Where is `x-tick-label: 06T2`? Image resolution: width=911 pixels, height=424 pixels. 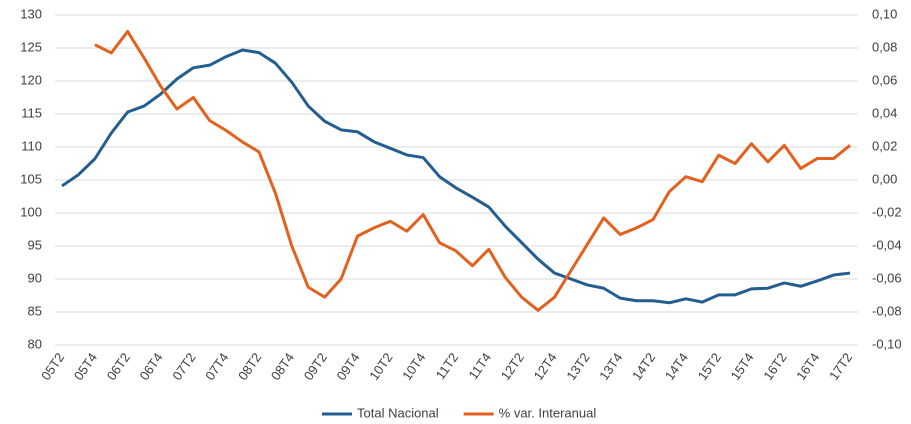 x-tick-label: 06T2 is located at coordinates (118, 366).